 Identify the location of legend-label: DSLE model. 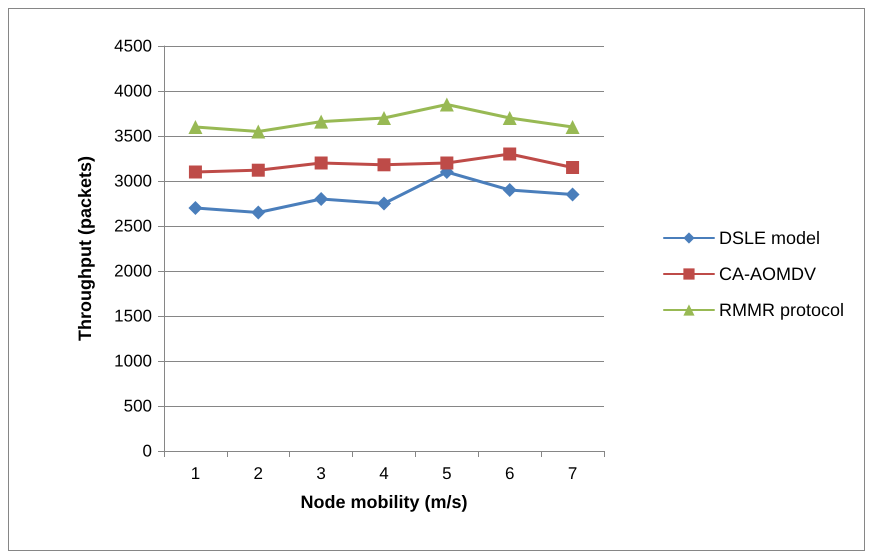
(769, 238).